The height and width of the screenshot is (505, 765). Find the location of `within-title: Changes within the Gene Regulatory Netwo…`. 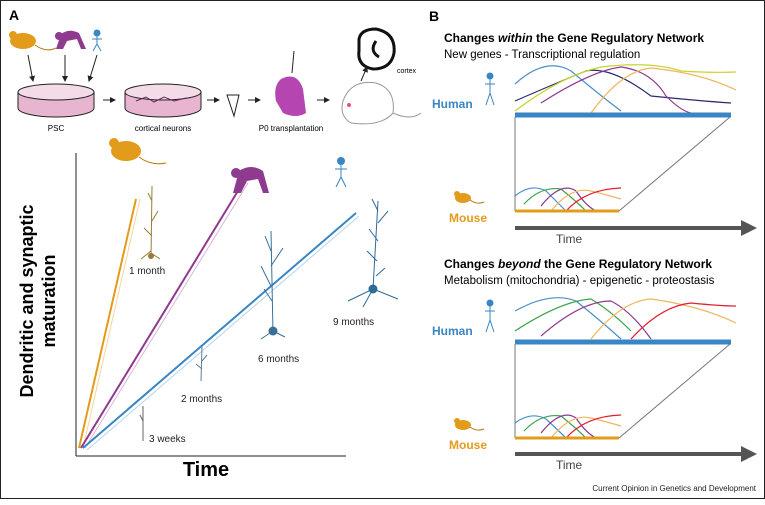

within-title: Changes within the Gene Regulatory Netwo… is located at coordinates (574, 38).